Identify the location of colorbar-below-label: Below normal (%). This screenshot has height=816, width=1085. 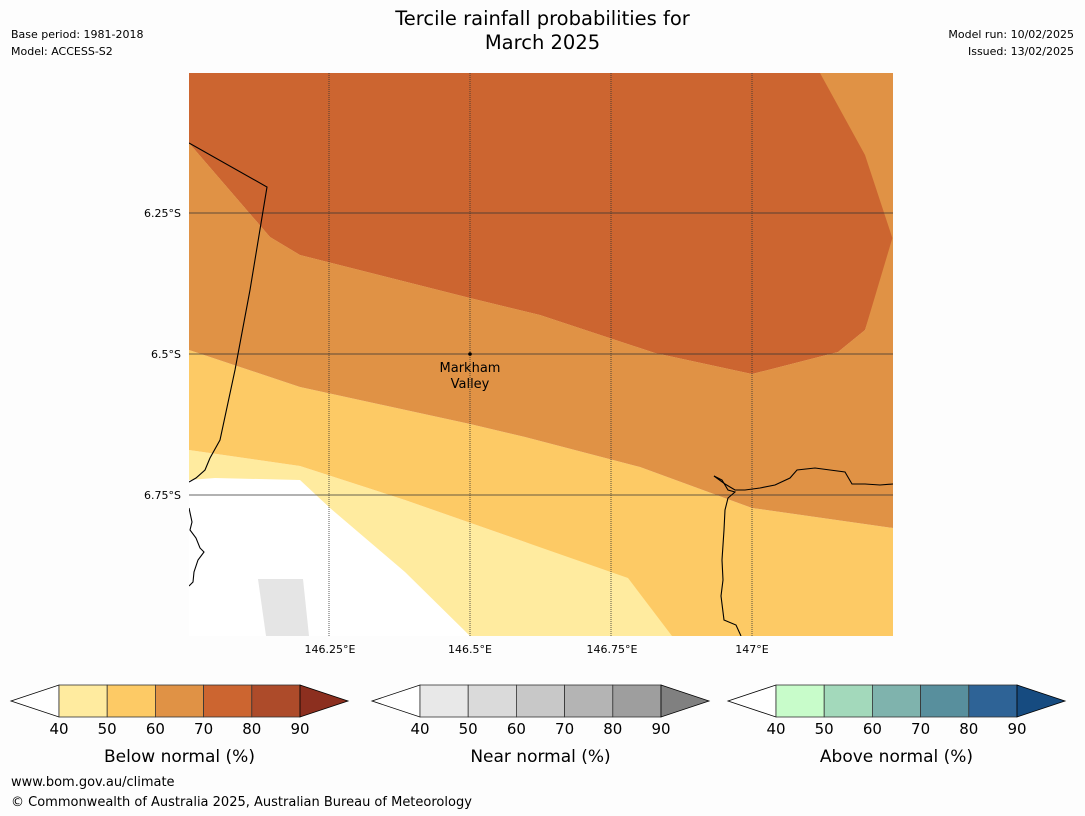
(179, 757).